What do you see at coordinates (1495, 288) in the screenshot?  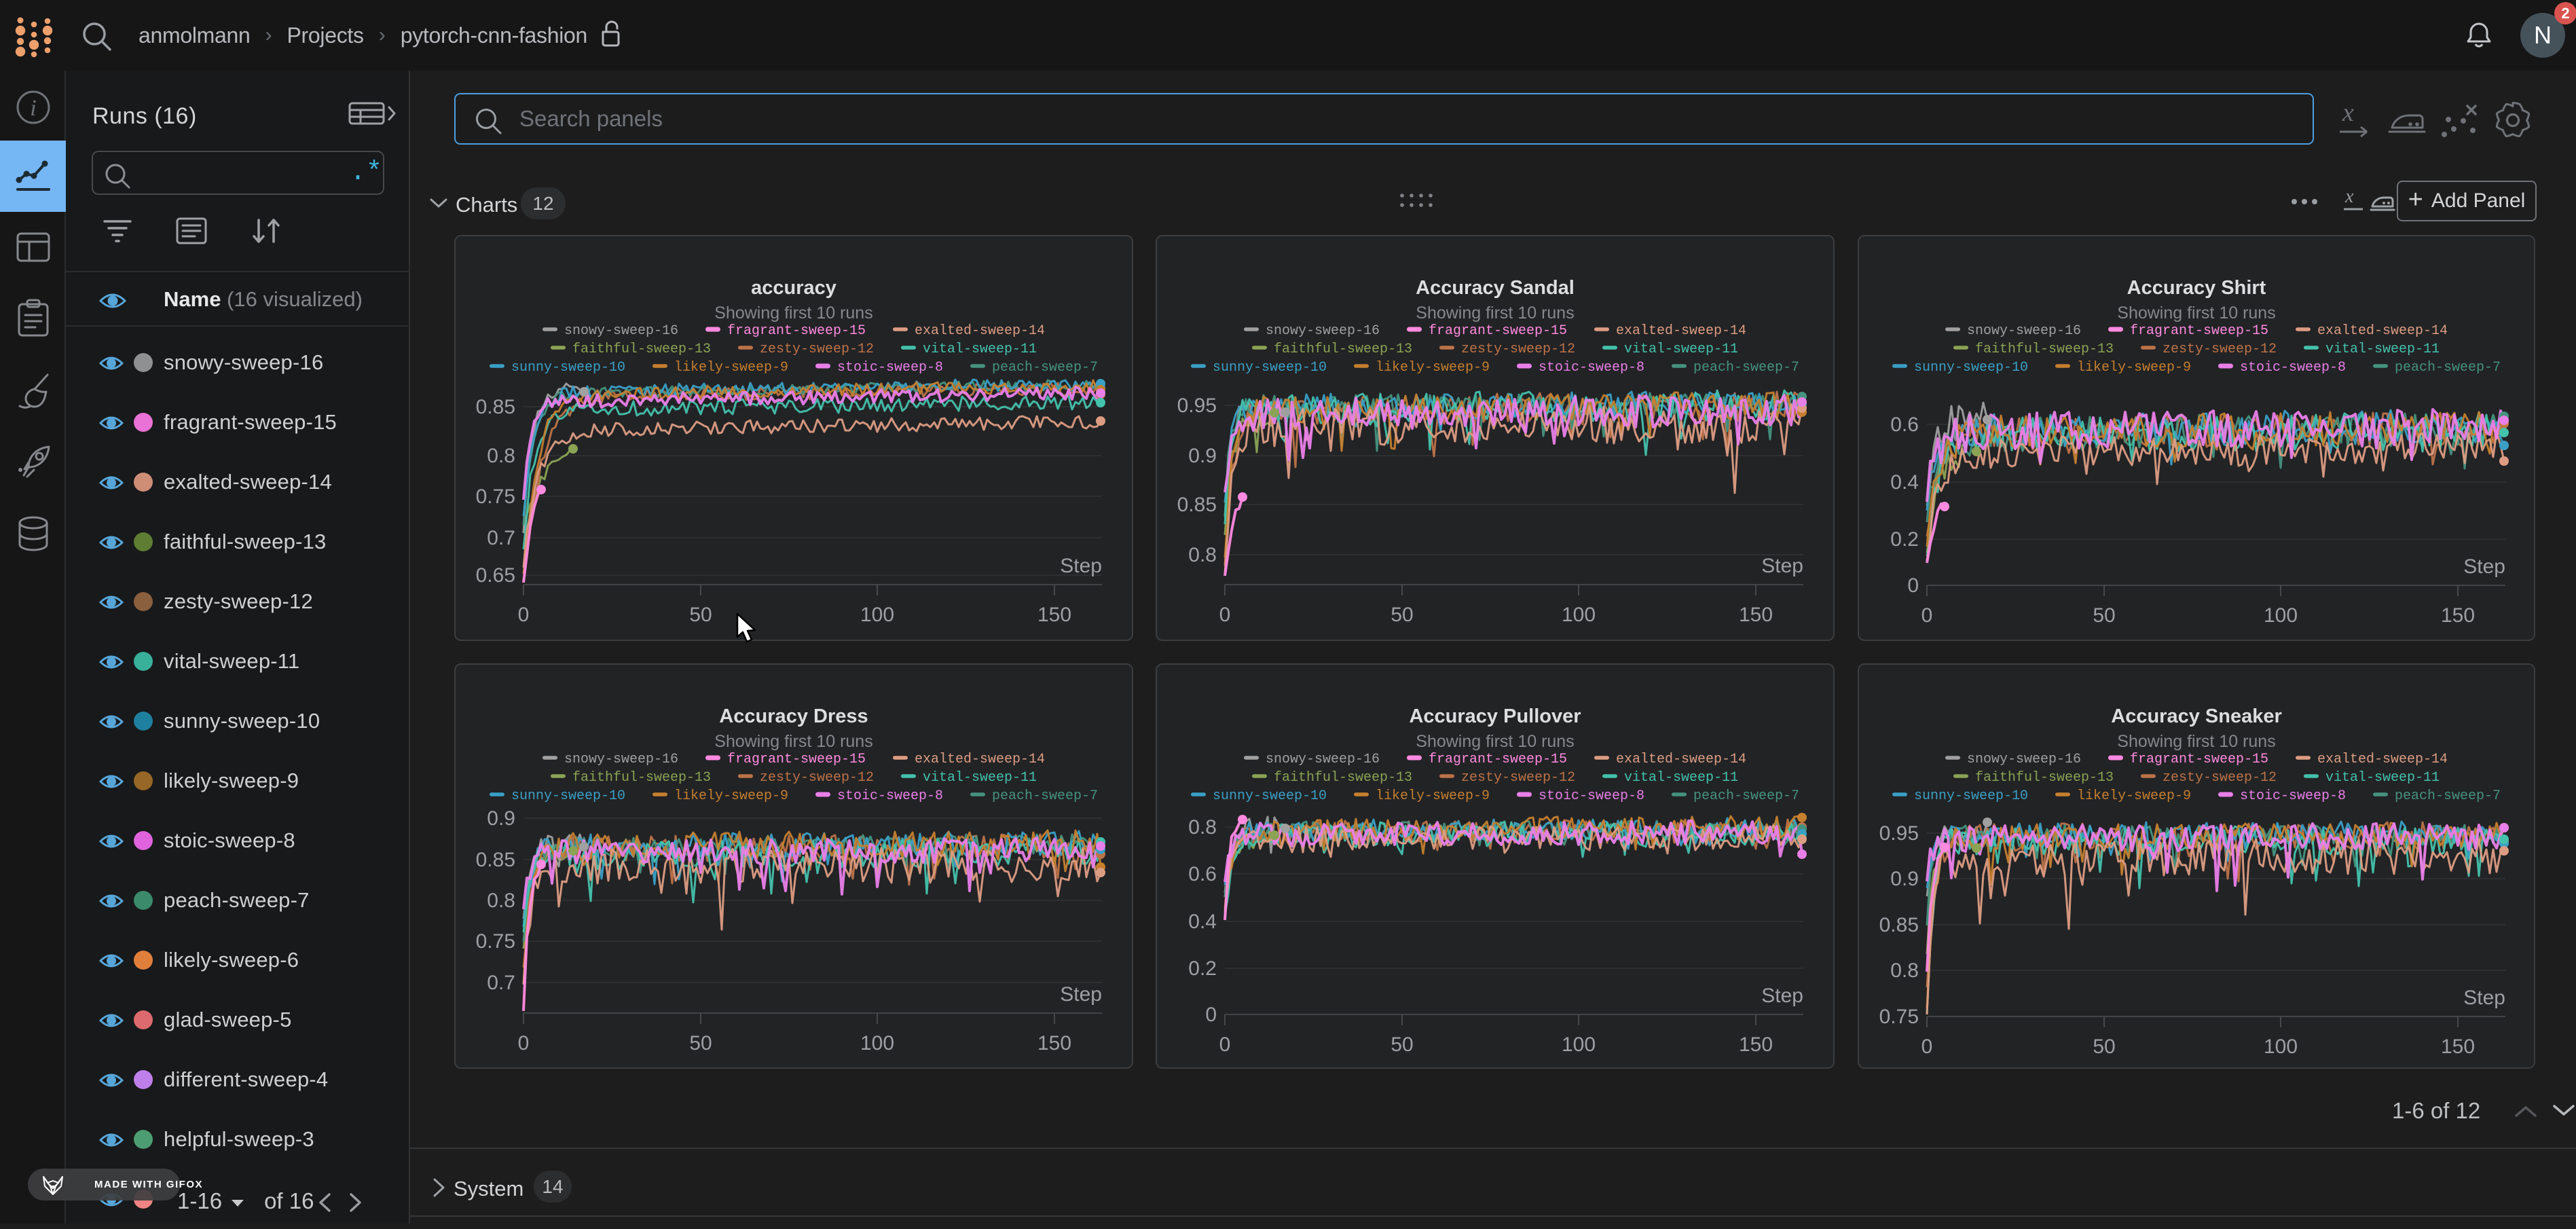 I see `svg-text: Accuracy Sandal` at bounding box center [1495, 288].